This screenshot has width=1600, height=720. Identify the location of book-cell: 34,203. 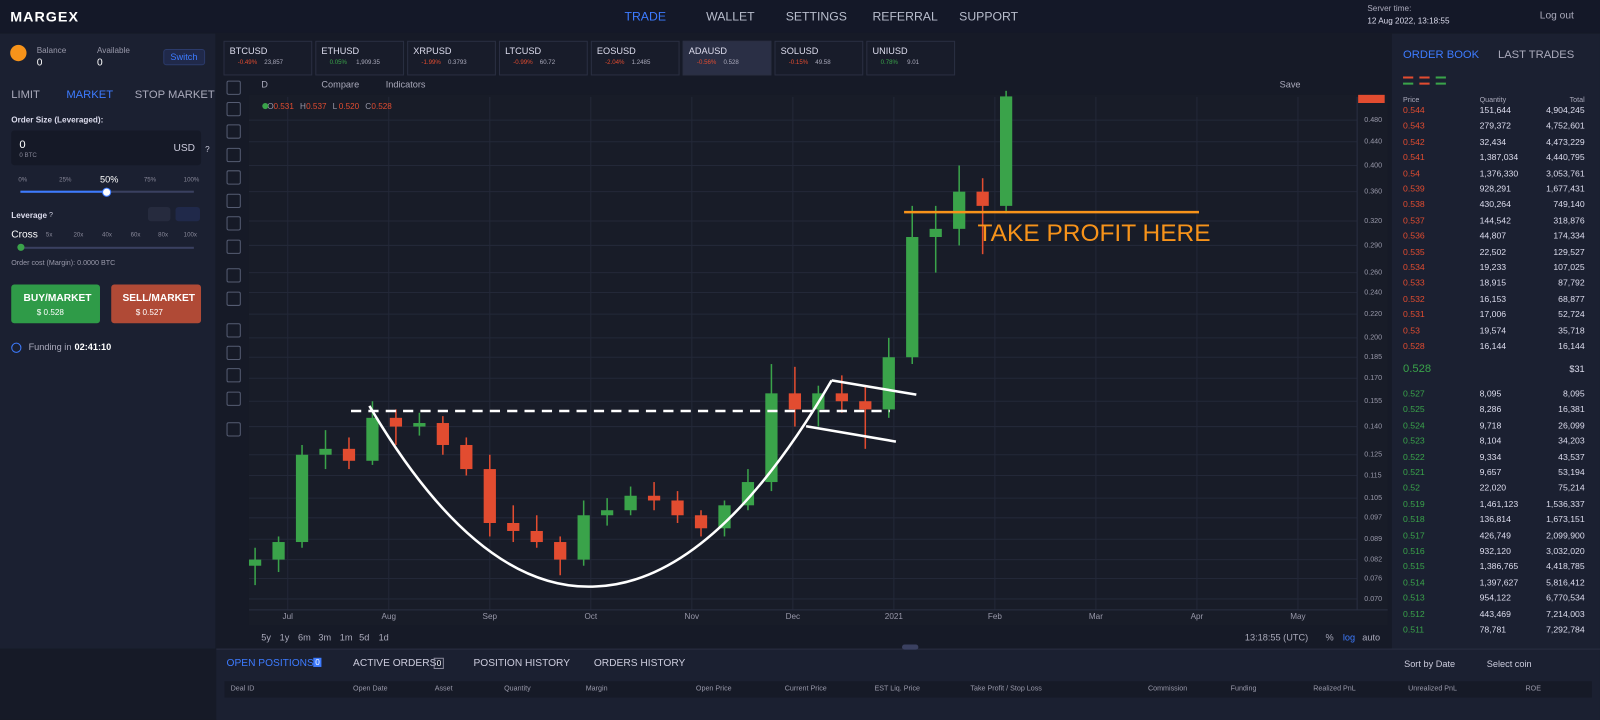
(1571, 440).